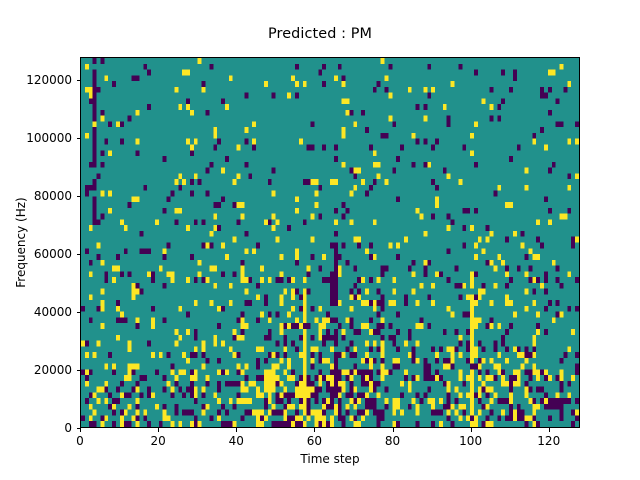 Image resolution: width=640 pixels, height=480 pixels. I want to click on y-tick-label: 0, so click(68, 428).